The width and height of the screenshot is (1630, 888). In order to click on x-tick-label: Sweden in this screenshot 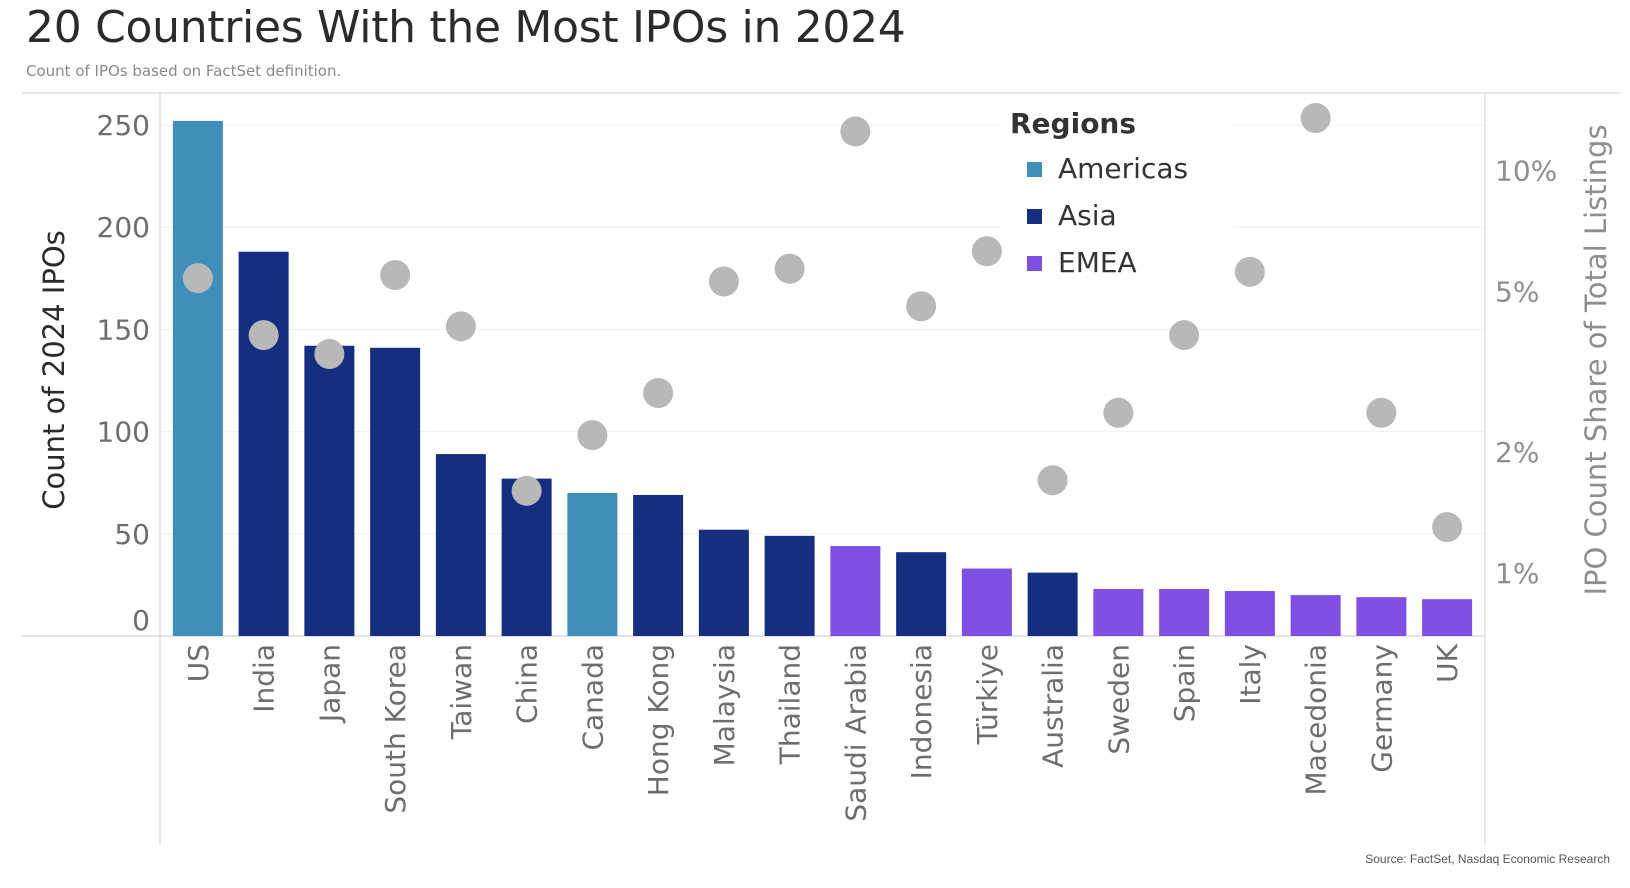, I will do `click(1118, 699)`.